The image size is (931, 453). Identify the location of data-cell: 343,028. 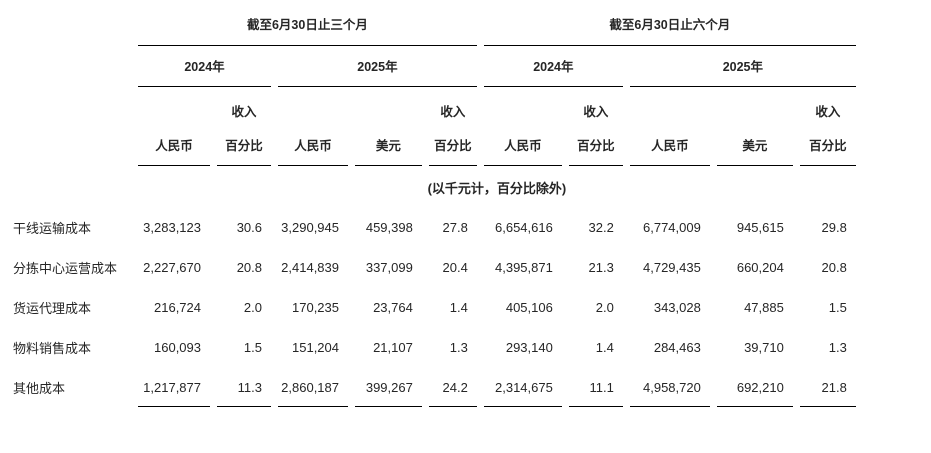
(677, 307).